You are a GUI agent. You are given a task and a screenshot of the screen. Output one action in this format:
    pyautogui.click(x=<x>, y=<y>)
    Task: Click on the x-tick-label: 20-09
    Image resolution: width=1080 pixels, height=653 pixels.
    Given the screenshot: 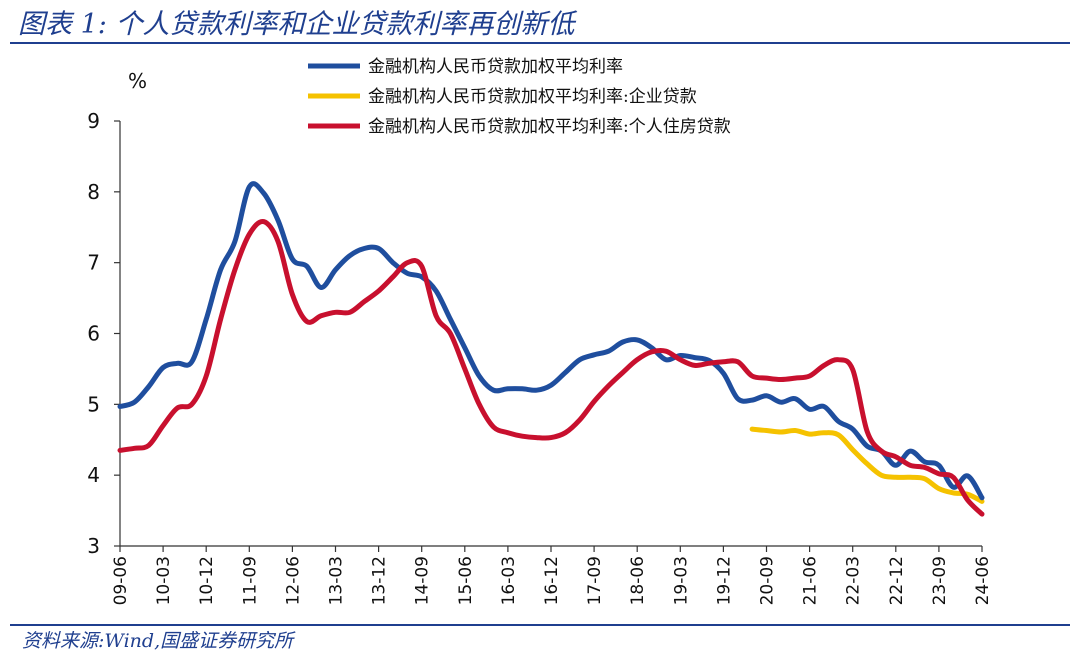 What is the action you would take?
    pyautogui.click(x=768, y=580)
    